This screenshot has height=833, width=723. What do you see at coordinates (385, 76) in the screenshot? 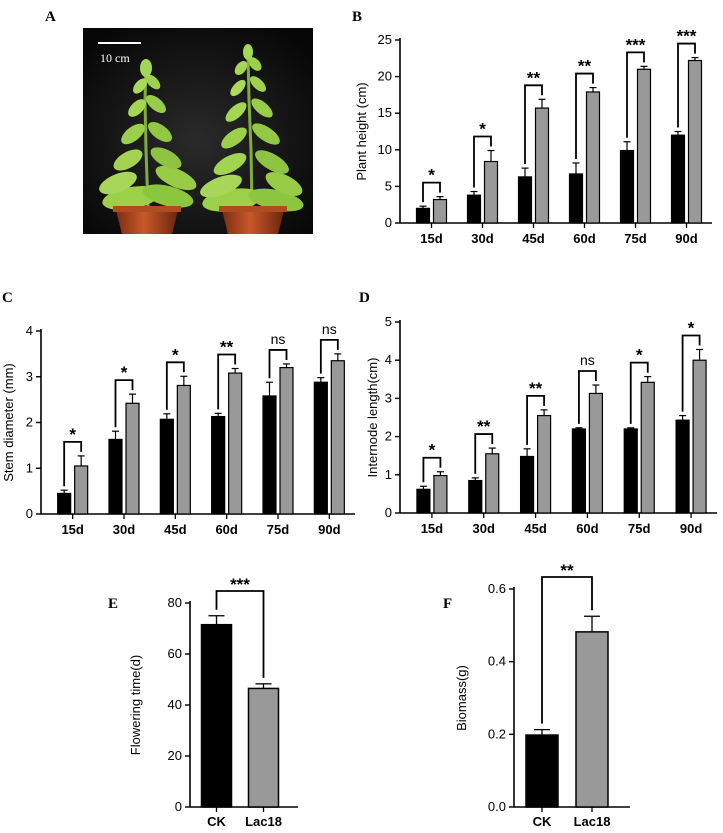
I see `panel-b-y-tick-label-4: 20` at bounding box center [385, 76].